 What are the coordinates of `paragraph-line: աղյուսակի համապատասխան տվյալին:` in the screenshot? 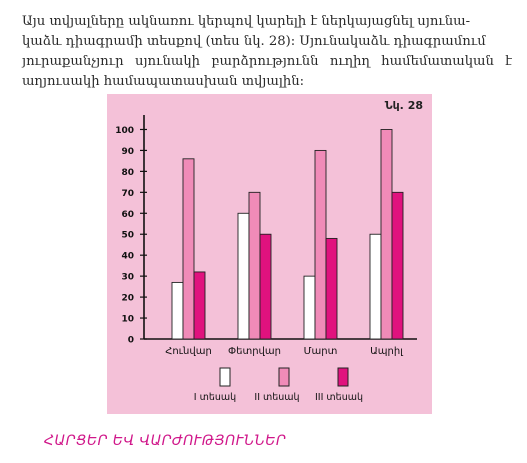 It's located at (163, 81).